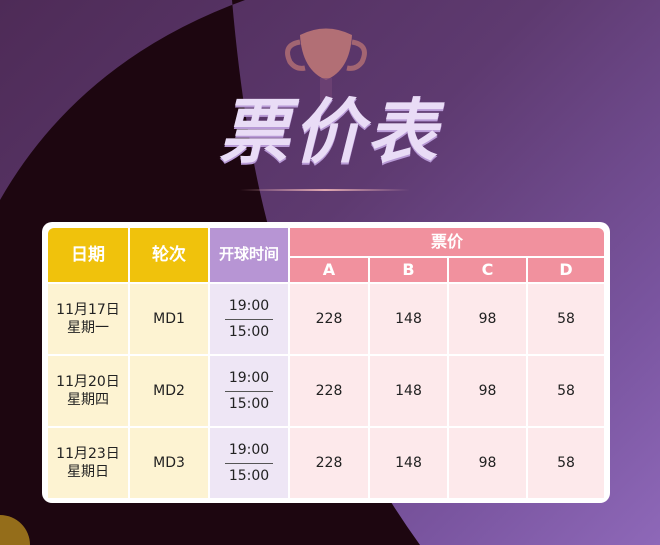 Image resolution: width=660 pixels, height=545 pixels. Describe the element at coordinates (487, 270) in the screenshot. I see `header-tier-c: C` at that location.